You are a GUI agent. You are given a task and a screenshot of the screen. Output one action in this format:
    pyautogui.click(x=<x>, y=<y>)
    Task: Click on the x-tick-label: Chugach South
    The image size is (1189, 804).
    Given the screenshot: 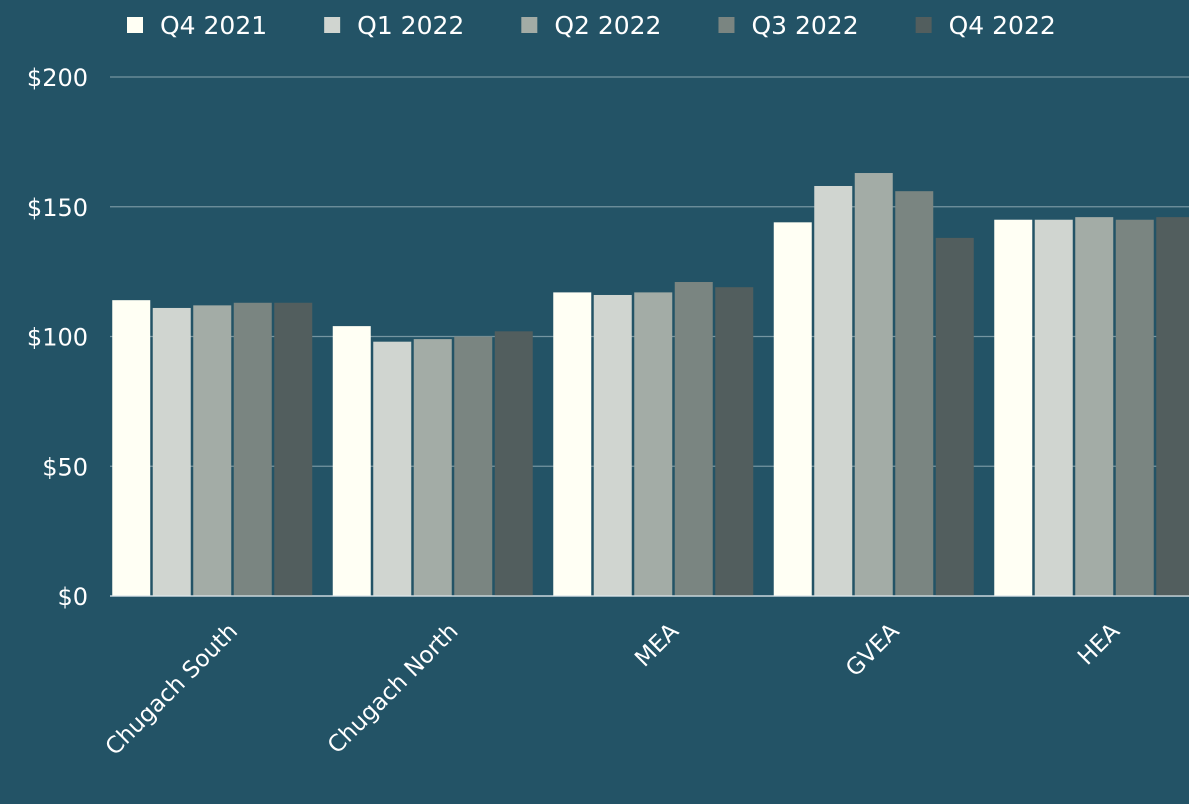 What is the action you would take?
    pyautogui.click(x=172, y=689)
    